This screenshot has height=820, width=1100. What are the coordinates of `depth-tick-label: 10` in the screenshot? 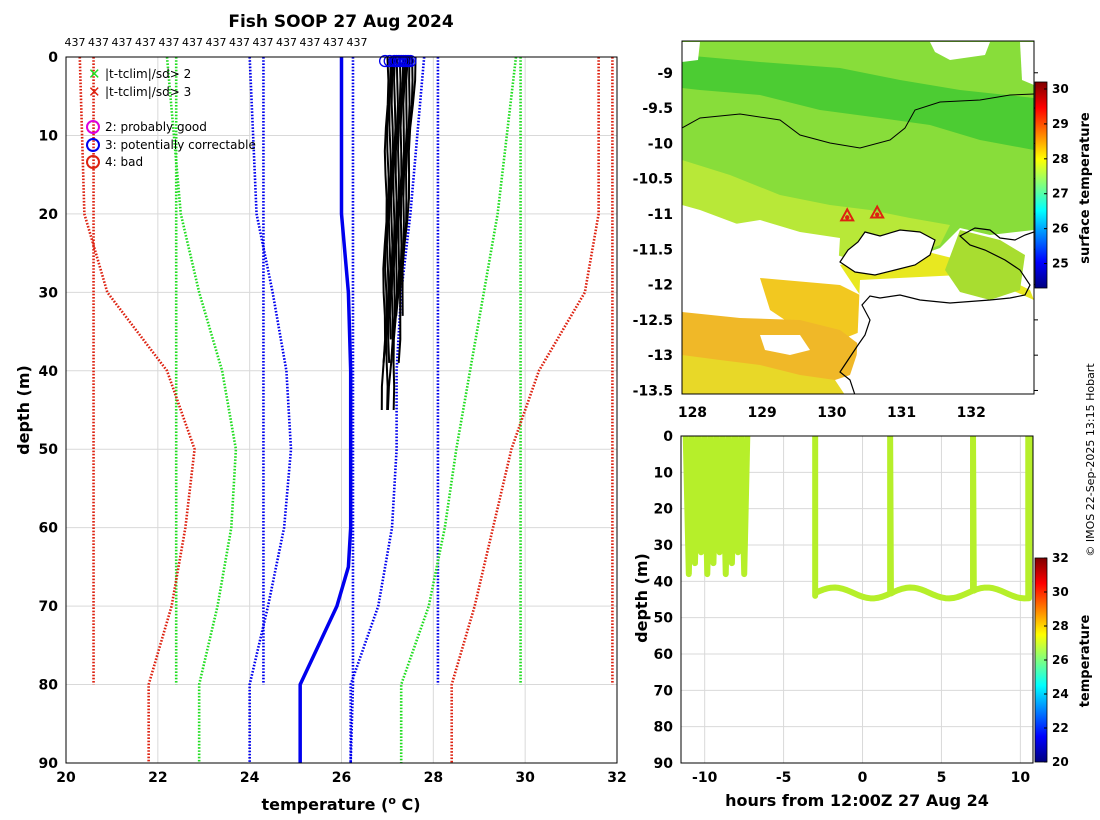 It's located at (664, 473).